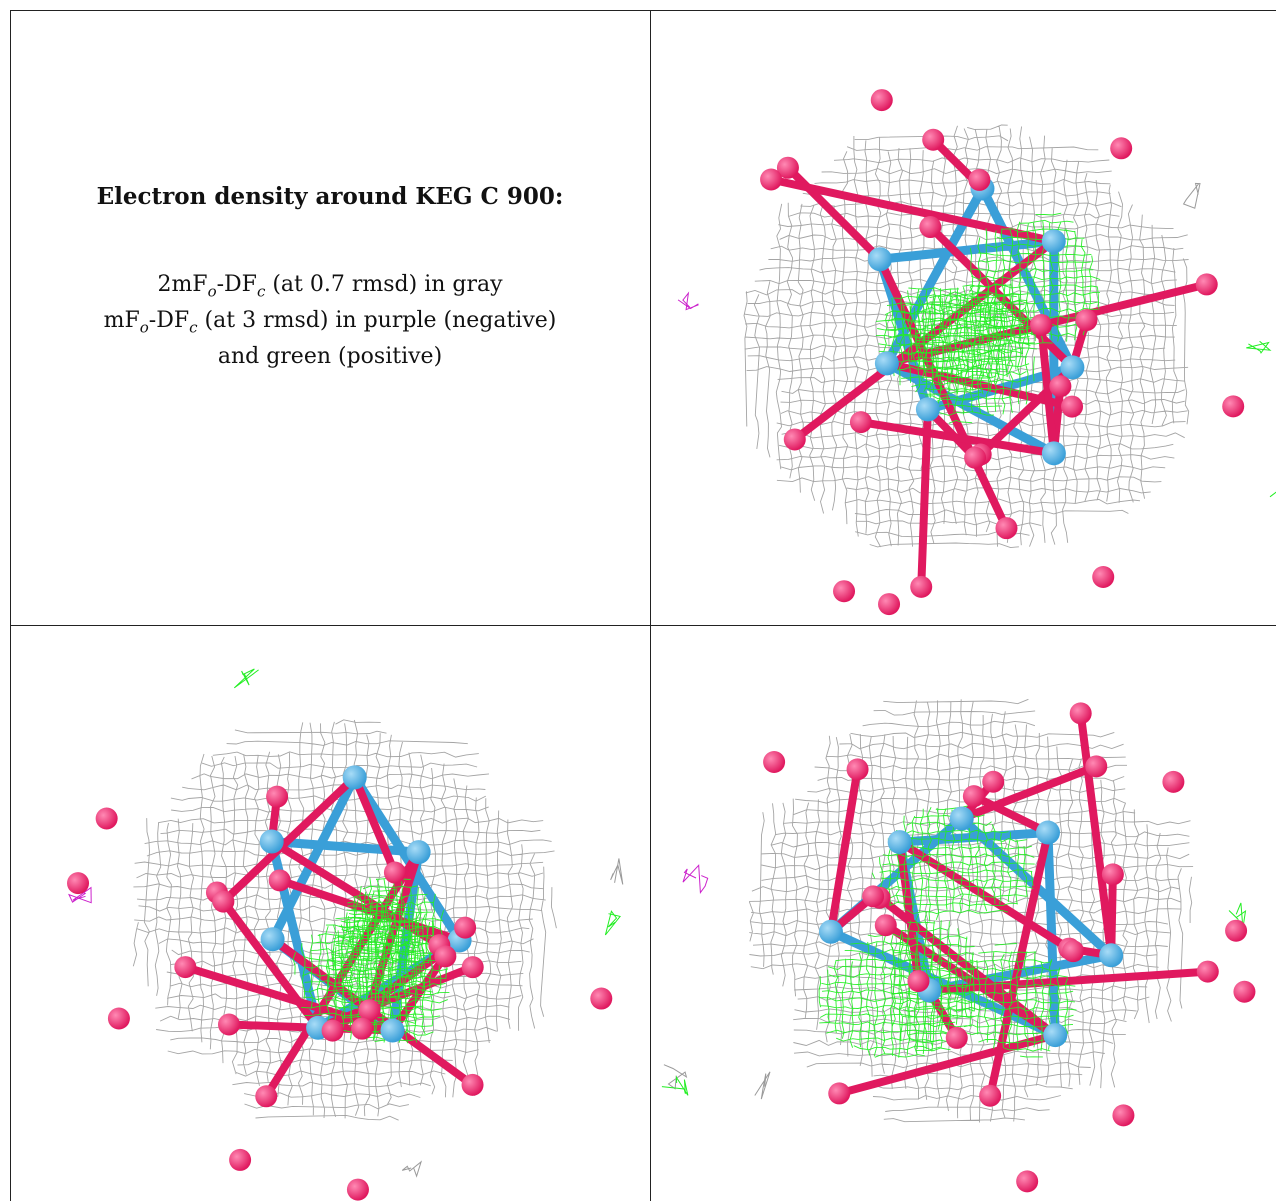  I want to click on legend-line-difference: mFo-DFc (at 3 rmsd) in purple (negative), so click(330, 322).